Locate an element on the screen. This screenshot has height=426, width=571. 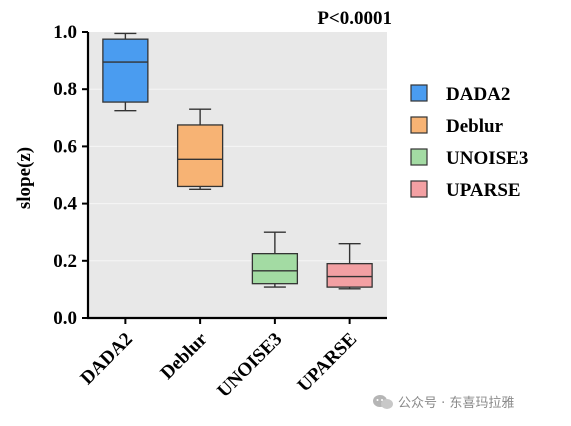
legend-item-deblur: Deblur is located at coordinates (457, 126).